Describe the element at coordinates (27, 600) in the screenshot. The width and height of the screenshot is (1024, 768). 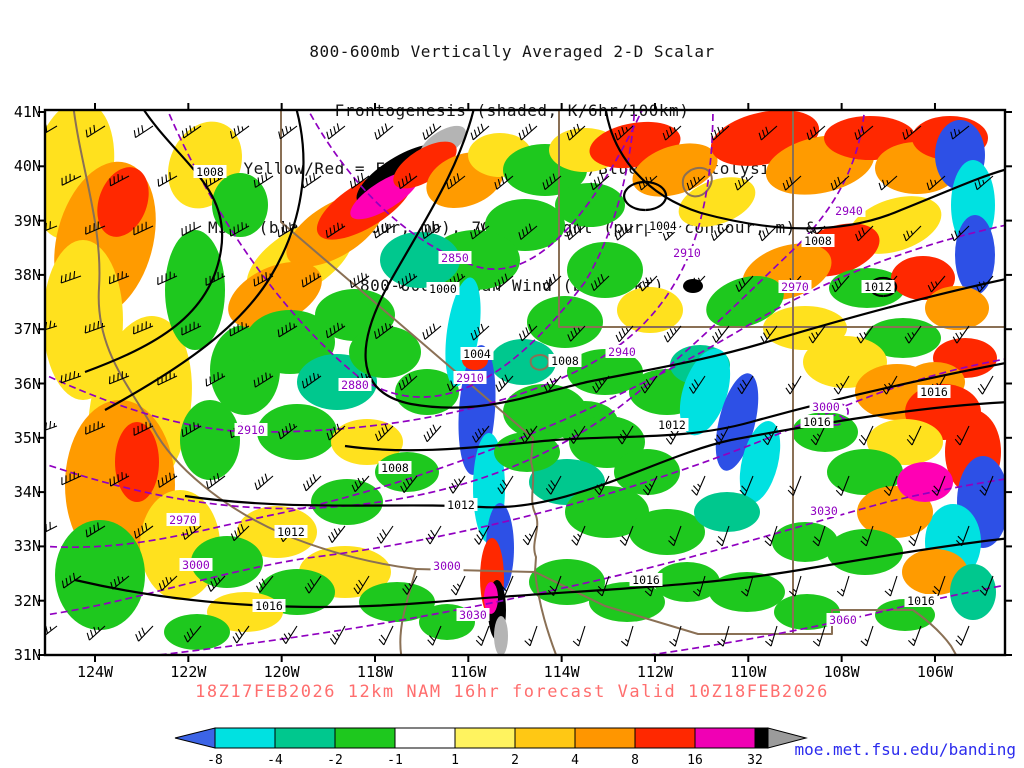
I see `lat-tick-label: 32N` at that location.